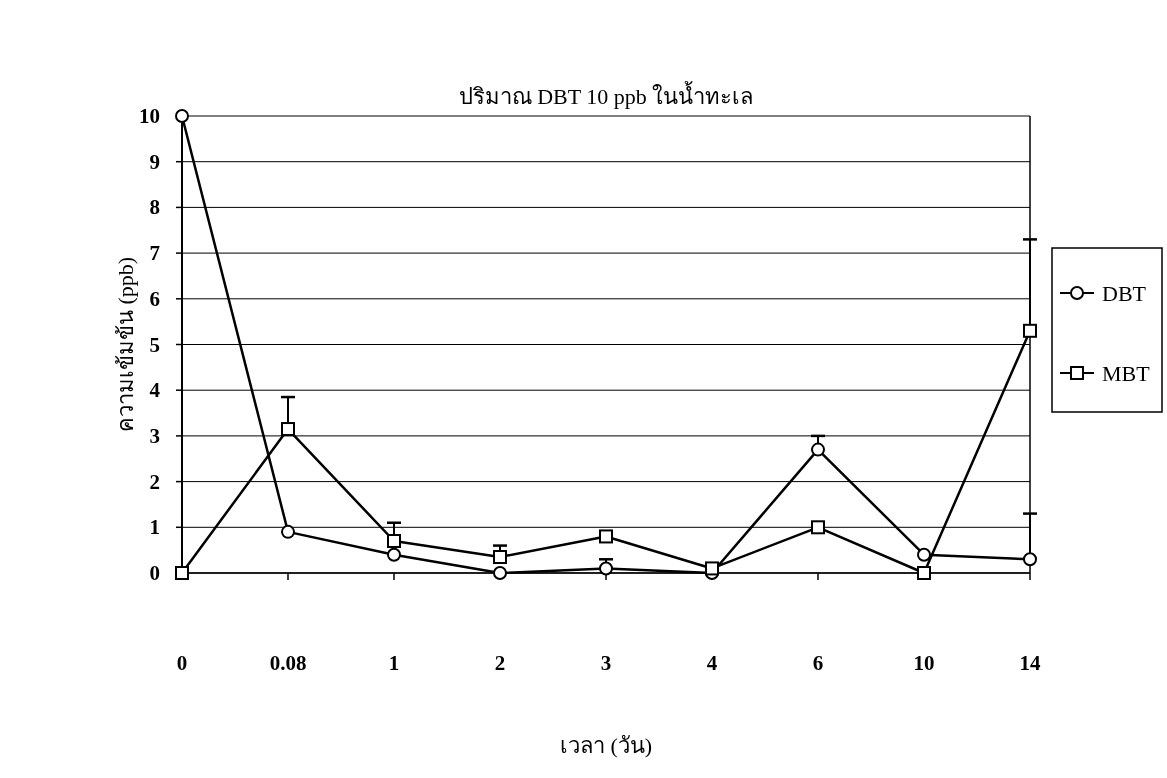 The height and width of the screenshot is (778, 1167). I want to click on y-tick-label: 0, so click(154, 573).